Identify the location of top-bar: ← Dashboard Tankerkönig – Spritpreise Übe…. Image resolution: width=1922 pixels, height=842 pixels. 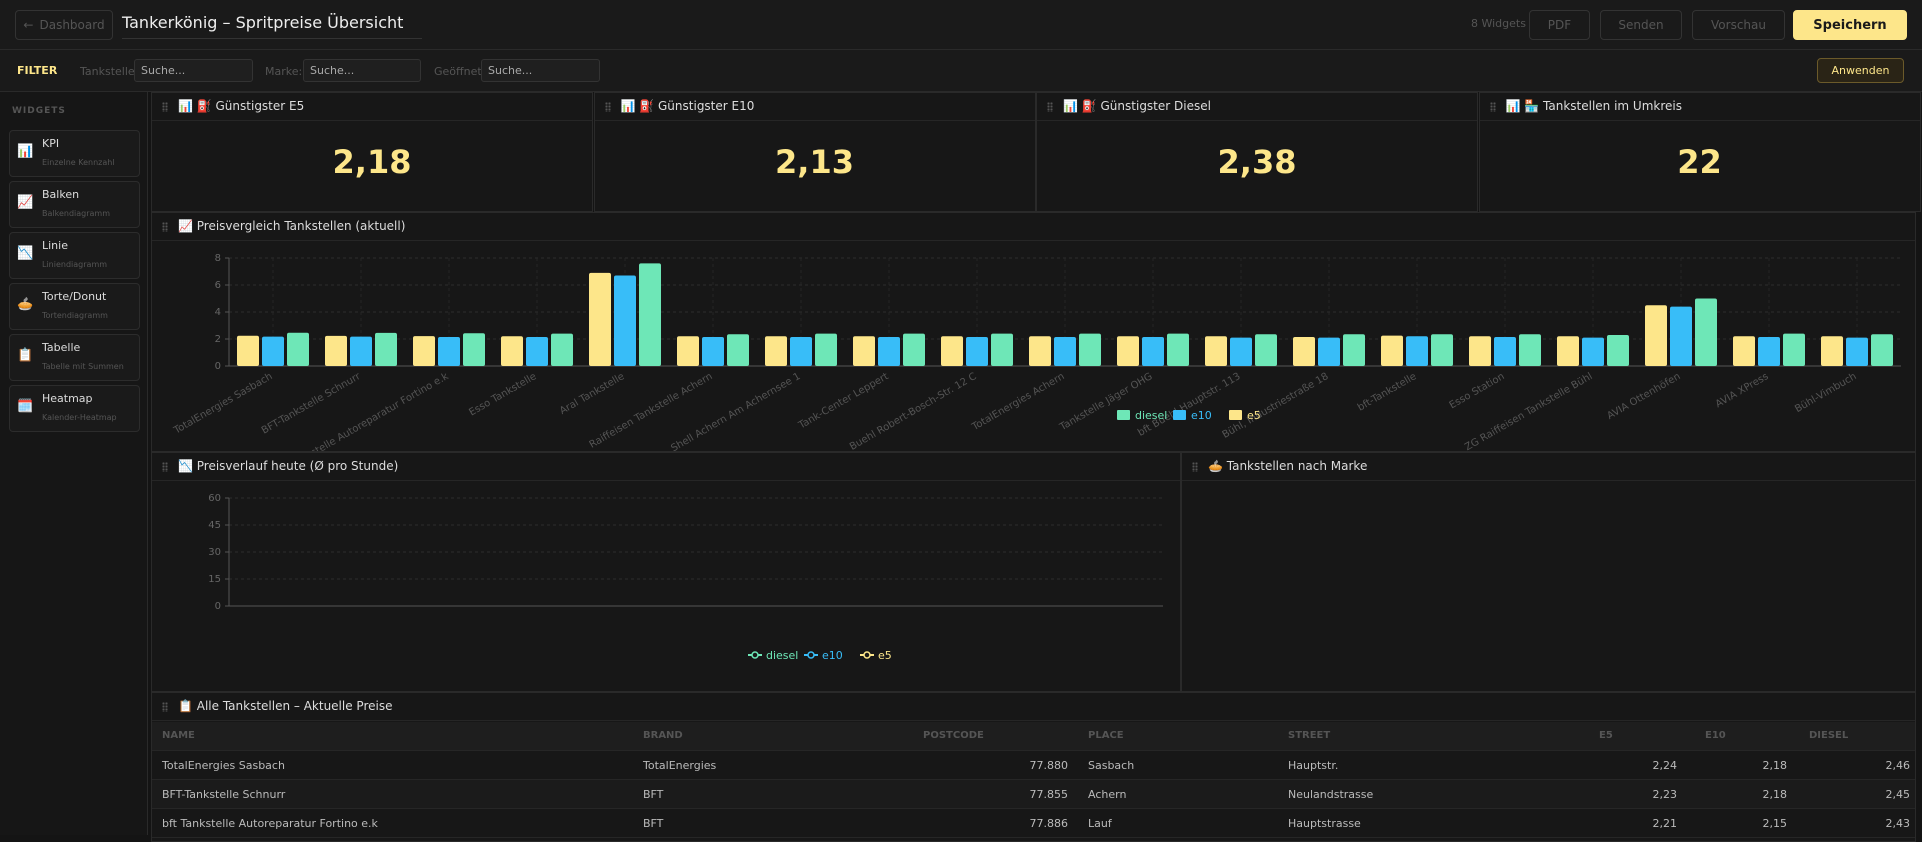
(961, 25).